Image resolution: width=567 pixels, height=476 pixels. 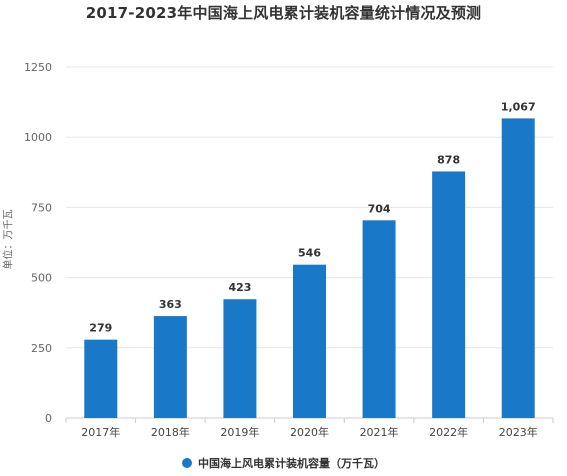 What do you see at coordinates (379, 208) in the screenshot?
I see `data-label: 704` at bounding box center [379, 208].